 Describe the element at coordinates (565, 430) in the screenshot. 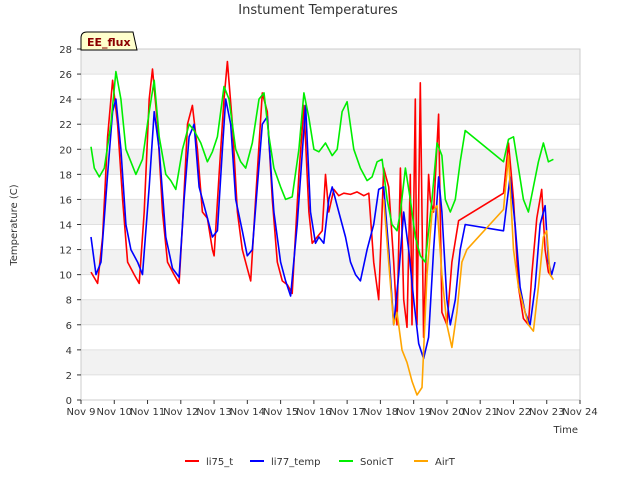

I see `x-axis-label: Time` at that location.